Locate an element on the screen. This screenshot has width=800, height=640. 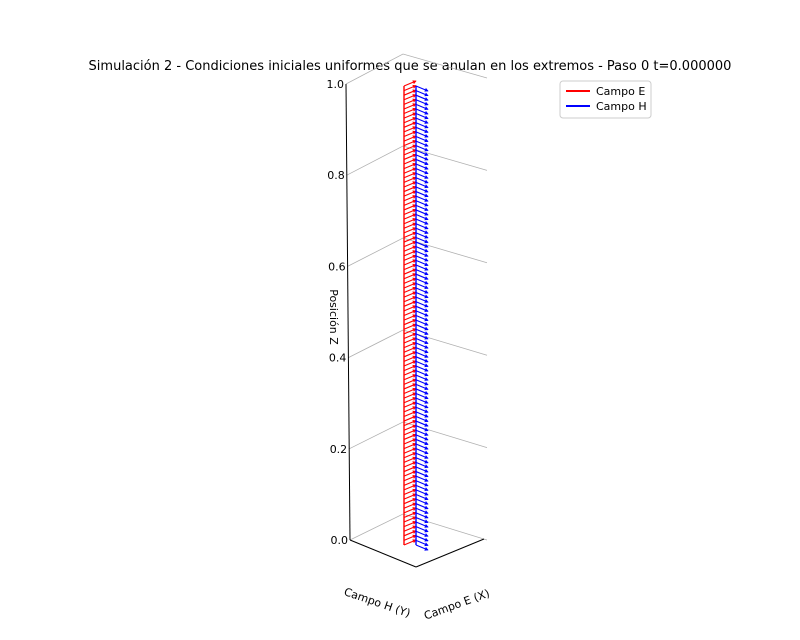
x-axis-line is located at coordinates (450, 553).